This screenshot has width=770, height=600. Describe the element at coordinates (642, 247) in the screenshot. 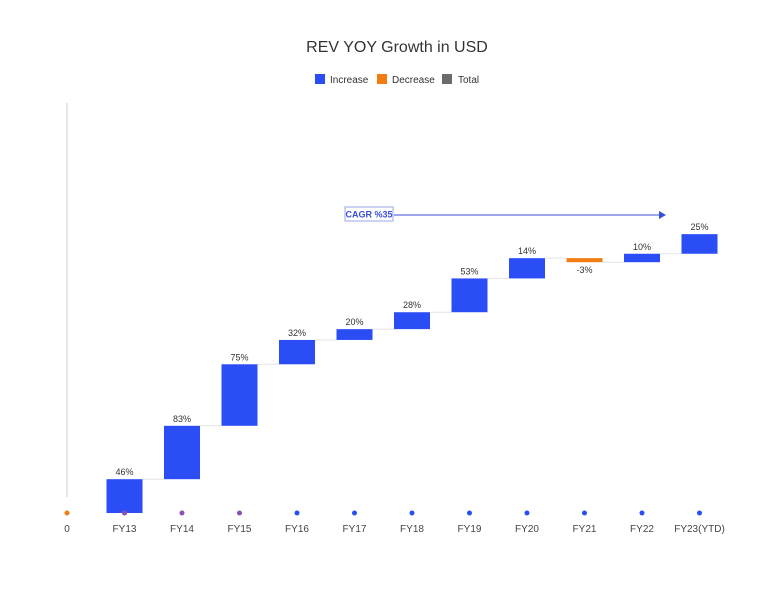

I see `data-label: 10%` at that location.